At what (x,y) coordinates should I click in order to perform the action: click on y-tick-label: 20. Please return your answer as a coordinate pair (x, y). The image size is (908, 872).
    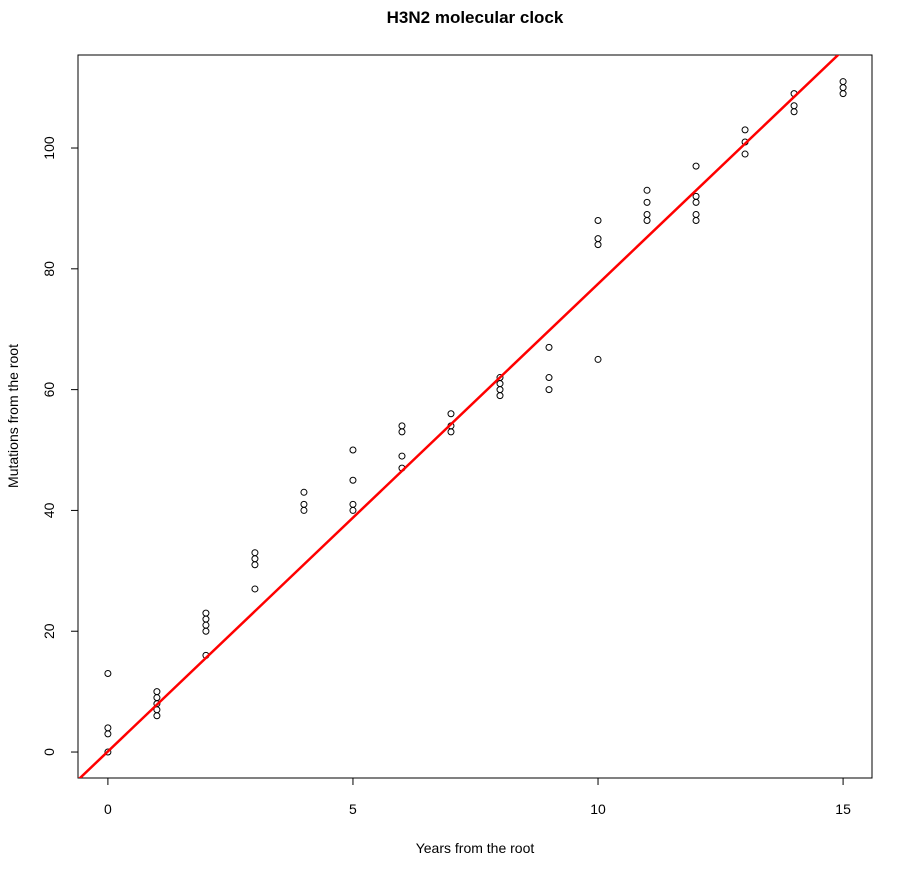
    Looking at the image, I should click on (49, 631).